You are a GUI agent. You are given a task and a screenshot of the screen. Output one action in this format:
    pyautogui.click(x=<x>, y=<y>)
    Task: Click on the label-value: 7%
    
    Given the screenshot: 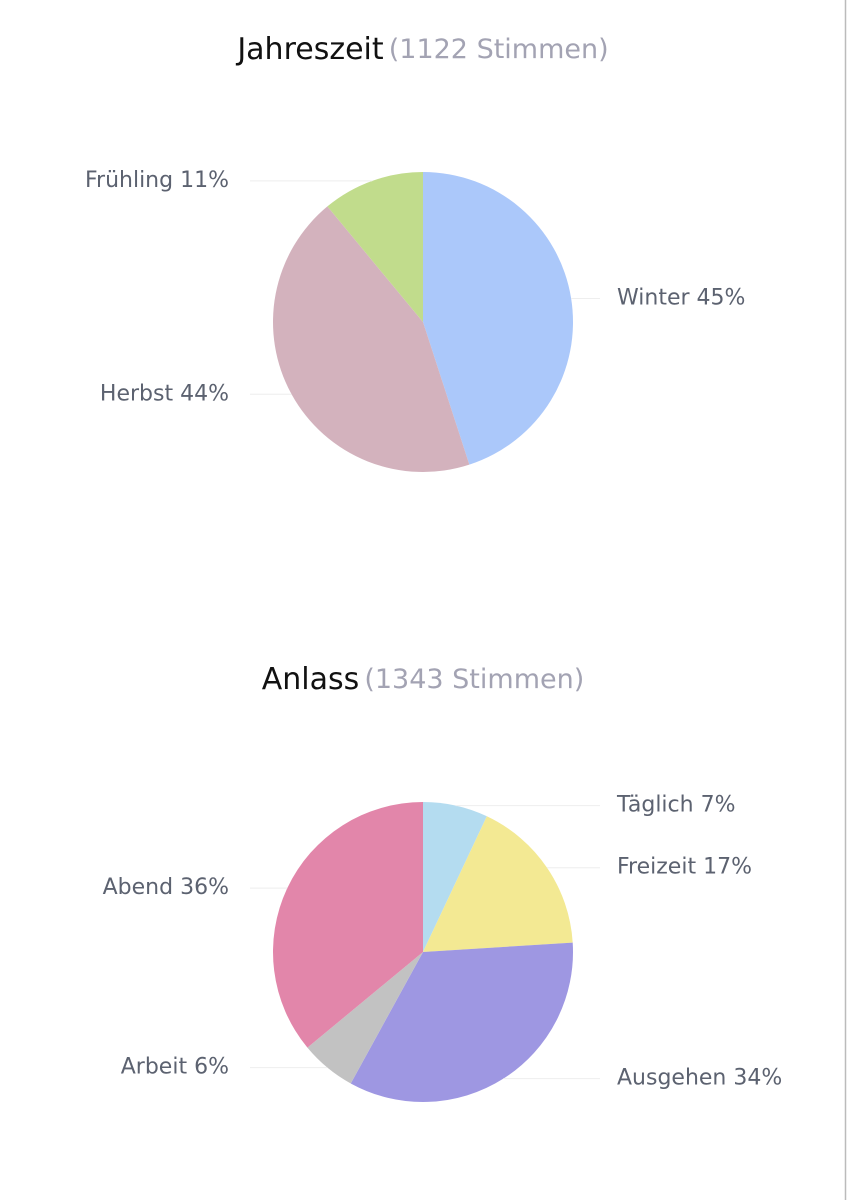 What is the action you would take?
    pyautogui.click(x=718, y=805)
    